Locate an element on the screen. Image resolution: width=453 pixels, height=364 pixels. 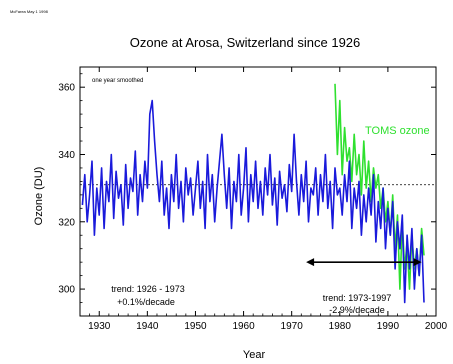
x-tick-label: 1950 is located at coordinates (195, 326).